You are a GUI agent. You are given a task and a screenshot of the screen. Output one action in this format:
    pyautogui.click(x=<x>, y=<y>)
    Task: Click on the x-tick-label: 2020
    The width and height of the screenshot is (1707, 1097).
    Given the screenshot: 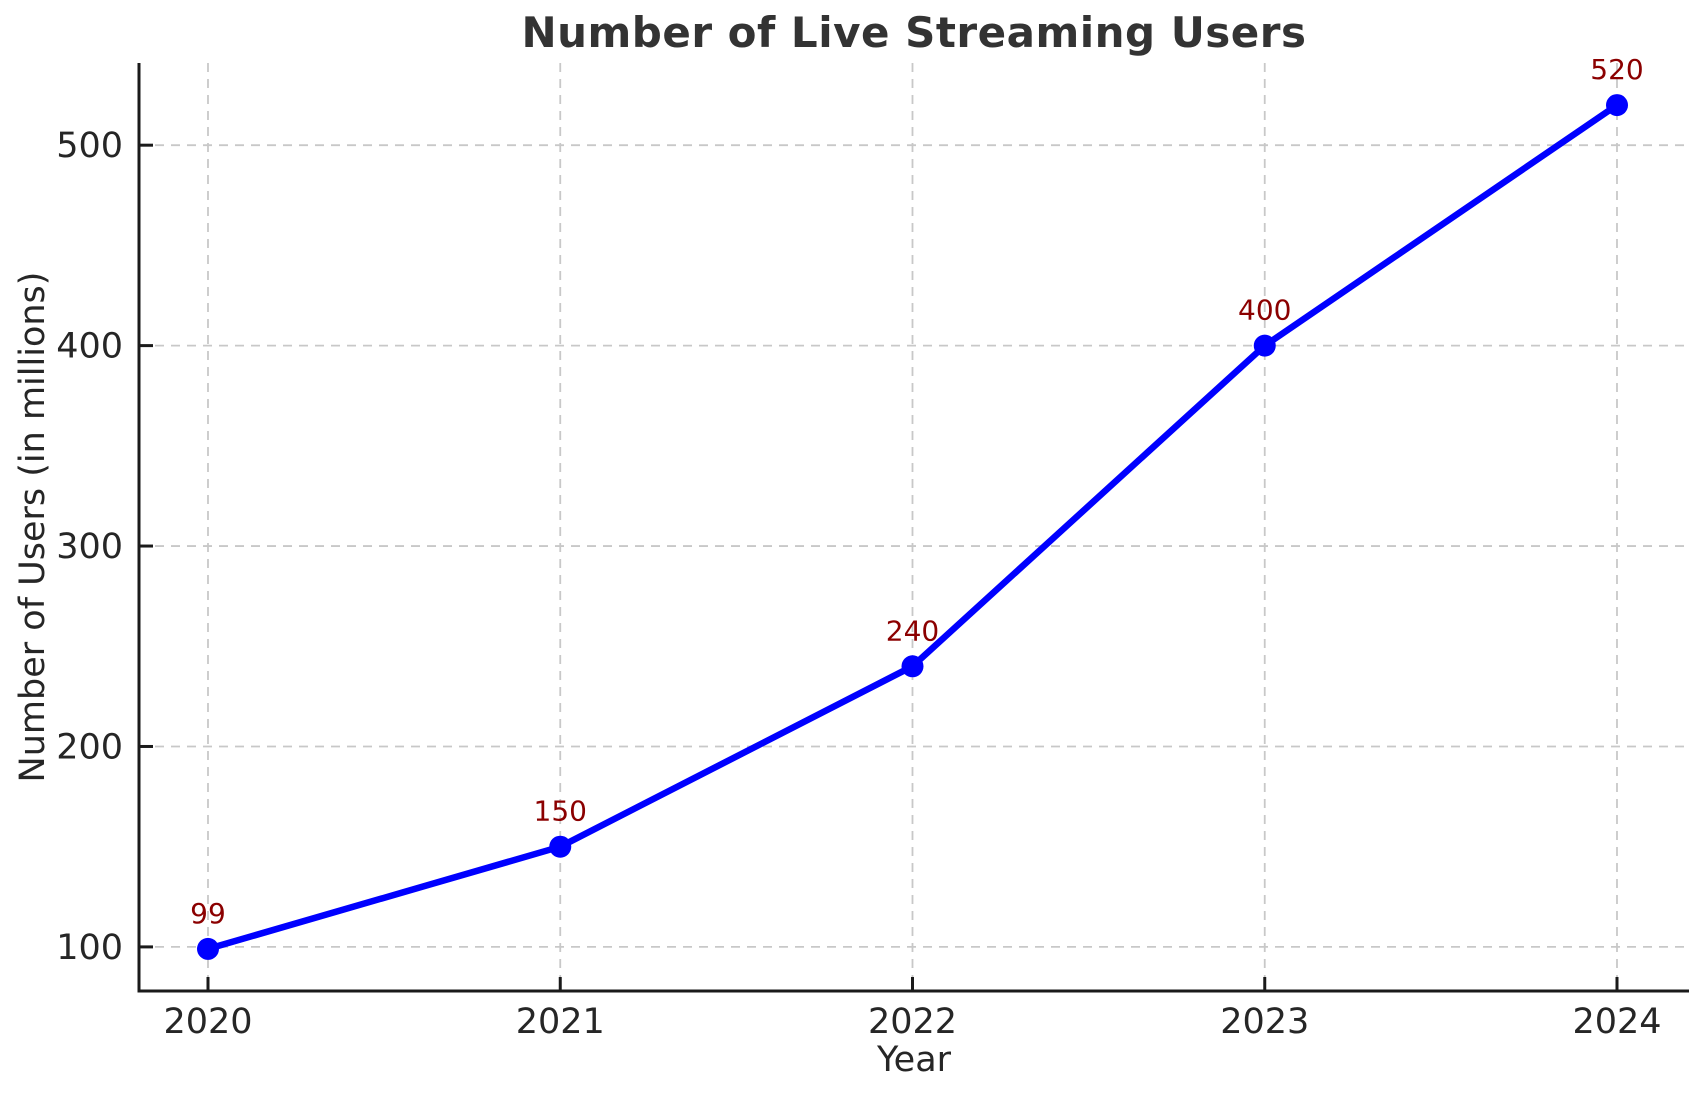 What is the action you would take?
    pyautogui.click(x=207, y=1022)
    